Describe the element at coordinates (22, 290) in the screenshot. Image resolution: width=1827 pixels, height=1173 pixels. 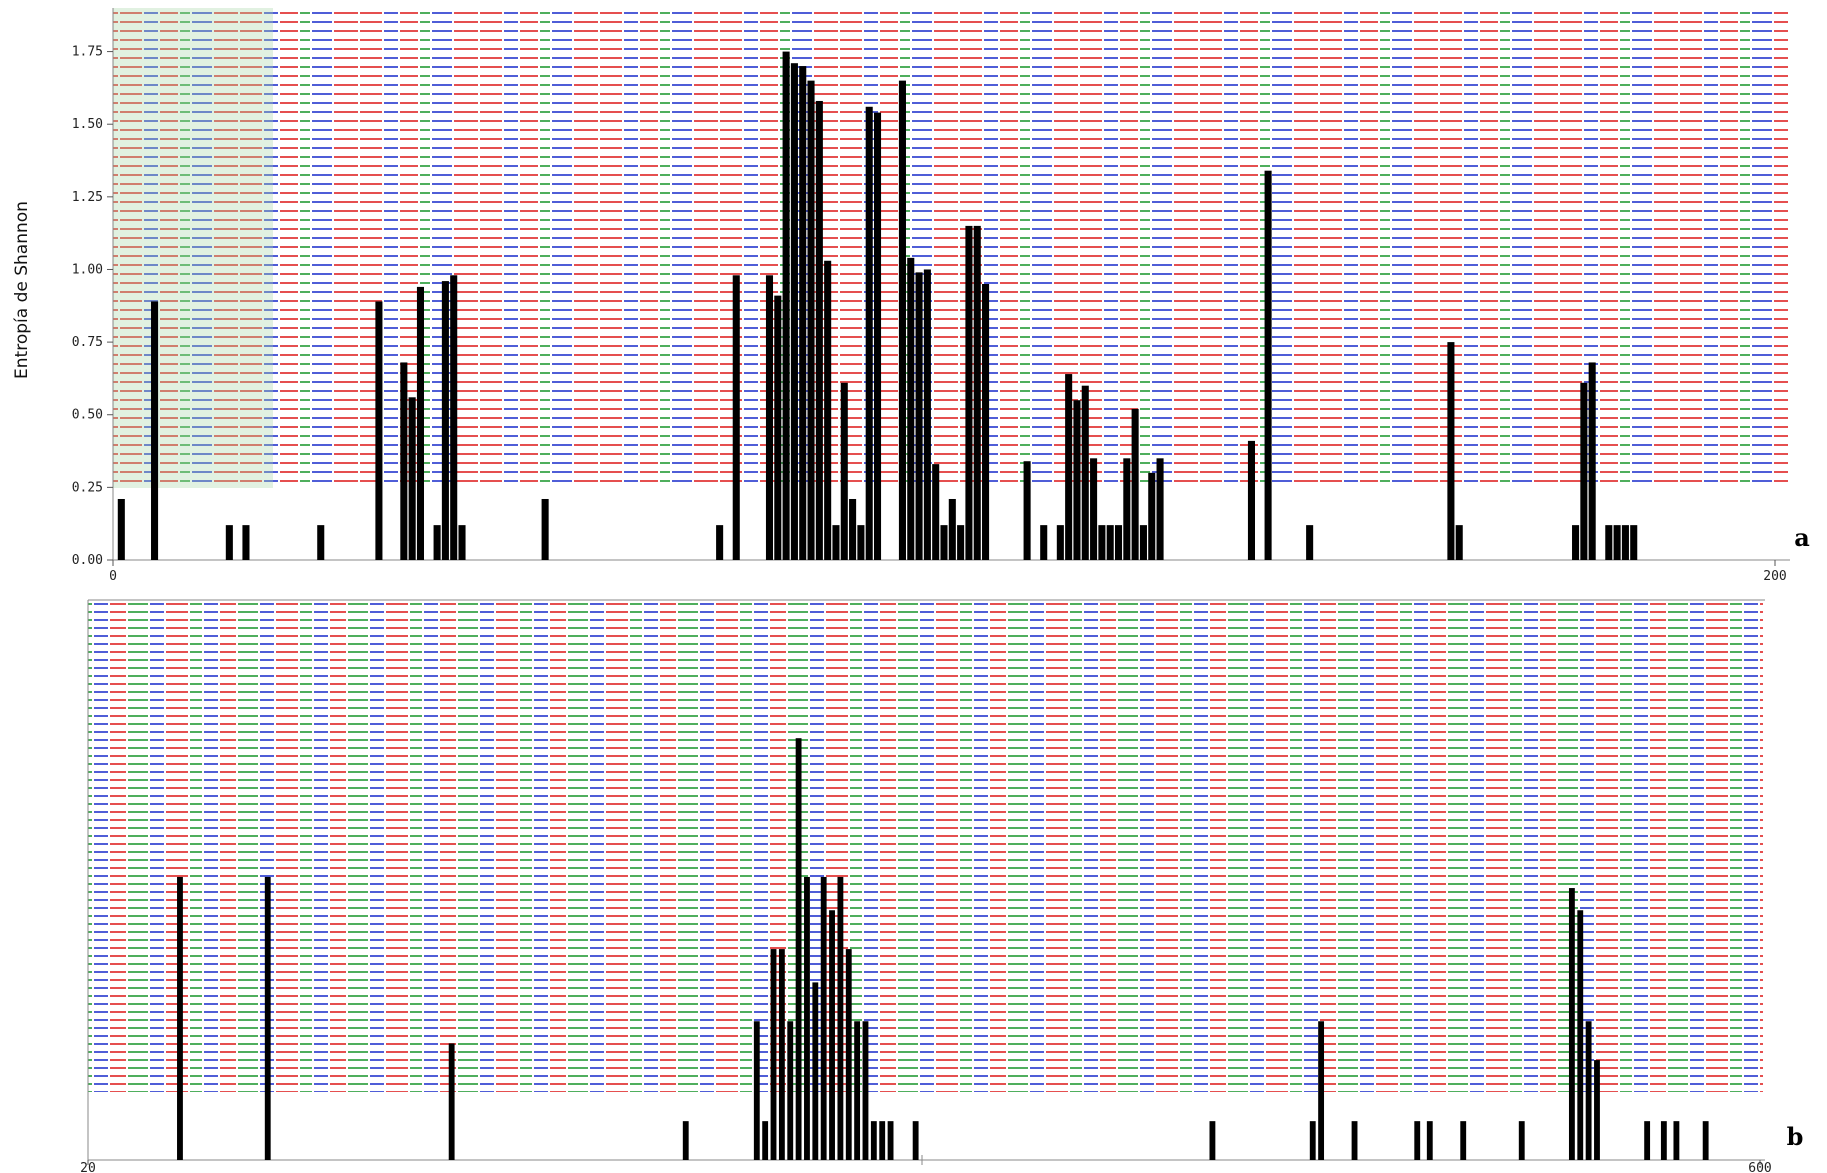
I see `panel-a-y-axis-label: Entropía de Shannon` at that location.